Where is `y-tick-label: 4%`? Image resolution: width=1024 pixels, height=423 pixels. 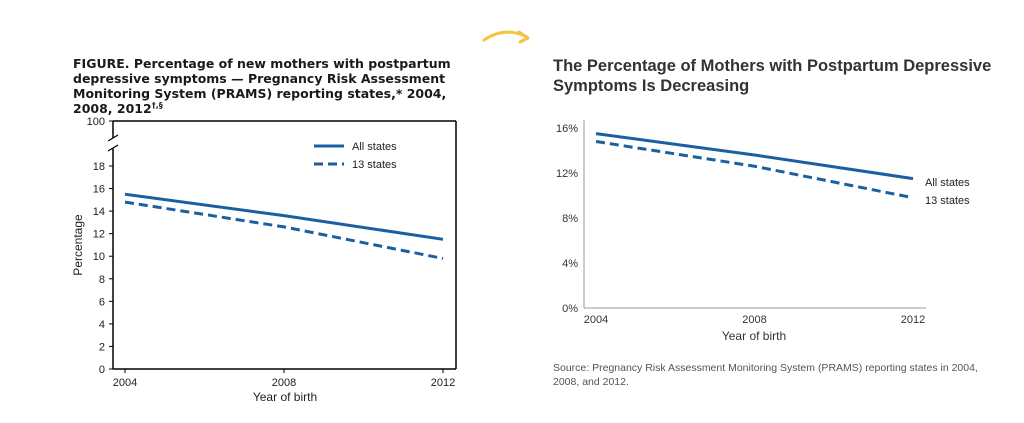 y-tick-label: 4% is located at coordinates (570, 264).